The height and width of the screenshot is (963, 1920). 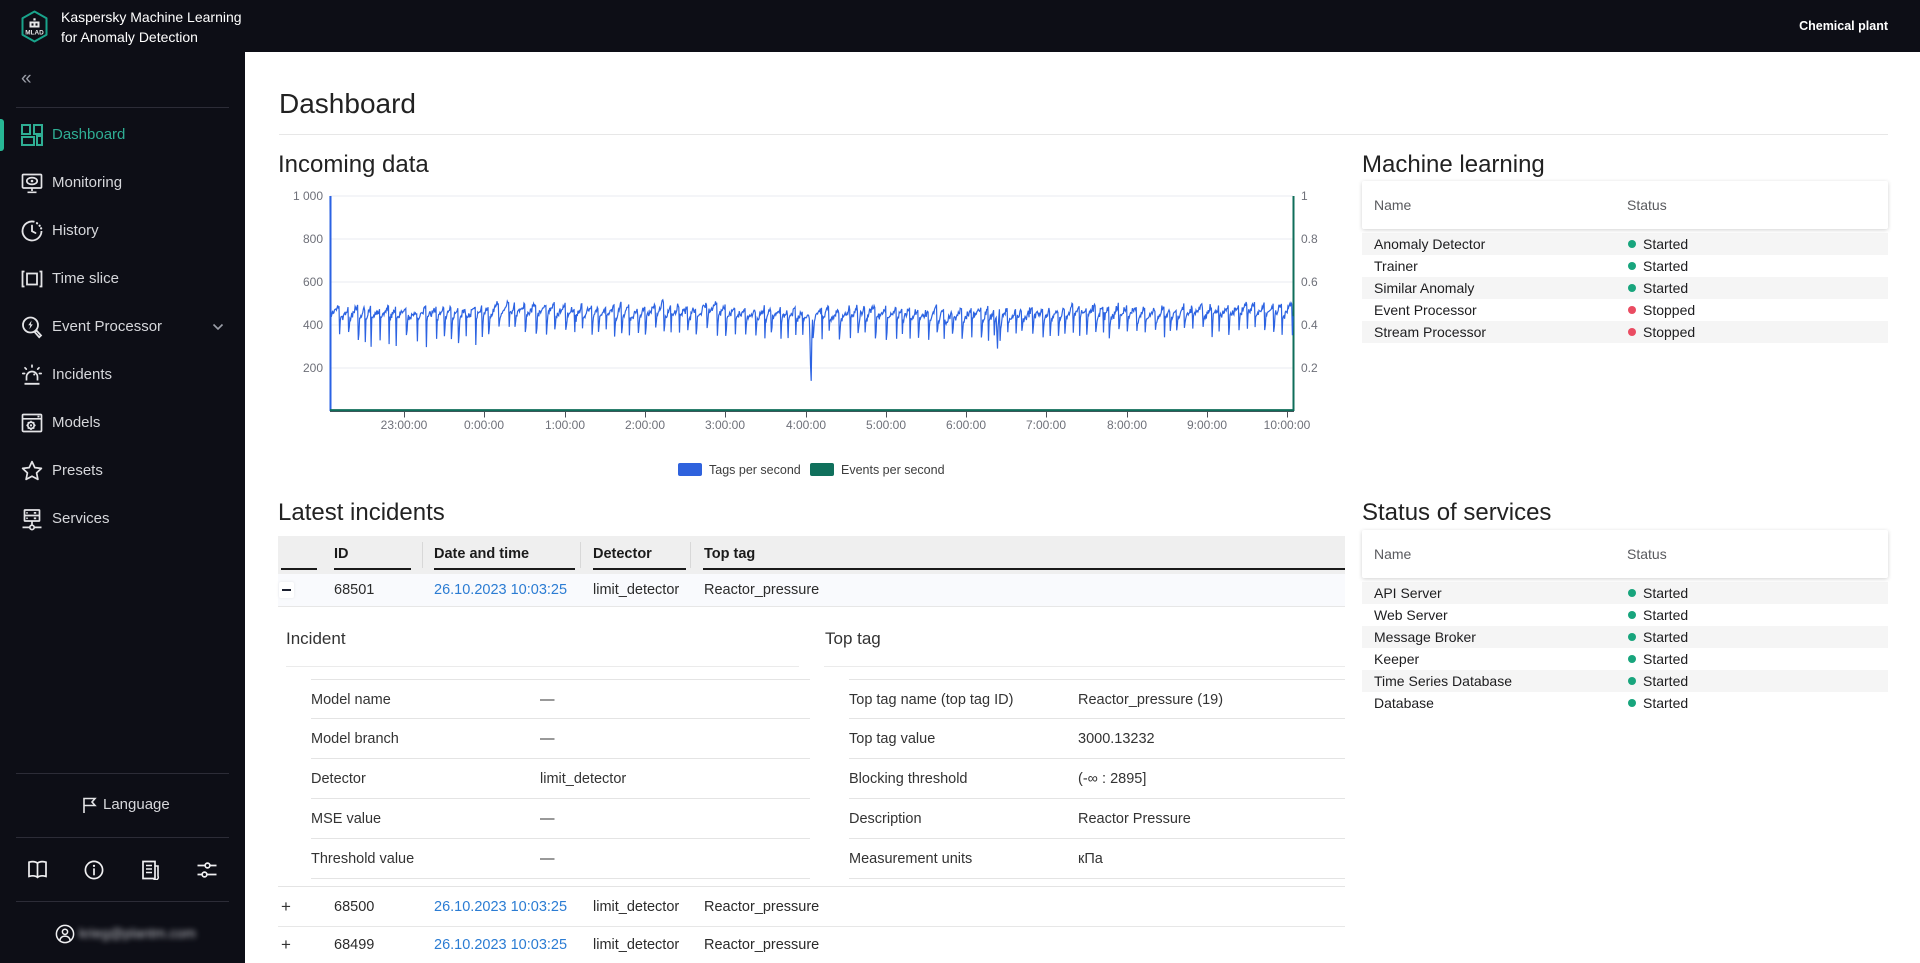 What do you see at coordinates (725, 425) in the screenshot?
I see `svg-text: 3:00:00` at bounding box center [725, 425].